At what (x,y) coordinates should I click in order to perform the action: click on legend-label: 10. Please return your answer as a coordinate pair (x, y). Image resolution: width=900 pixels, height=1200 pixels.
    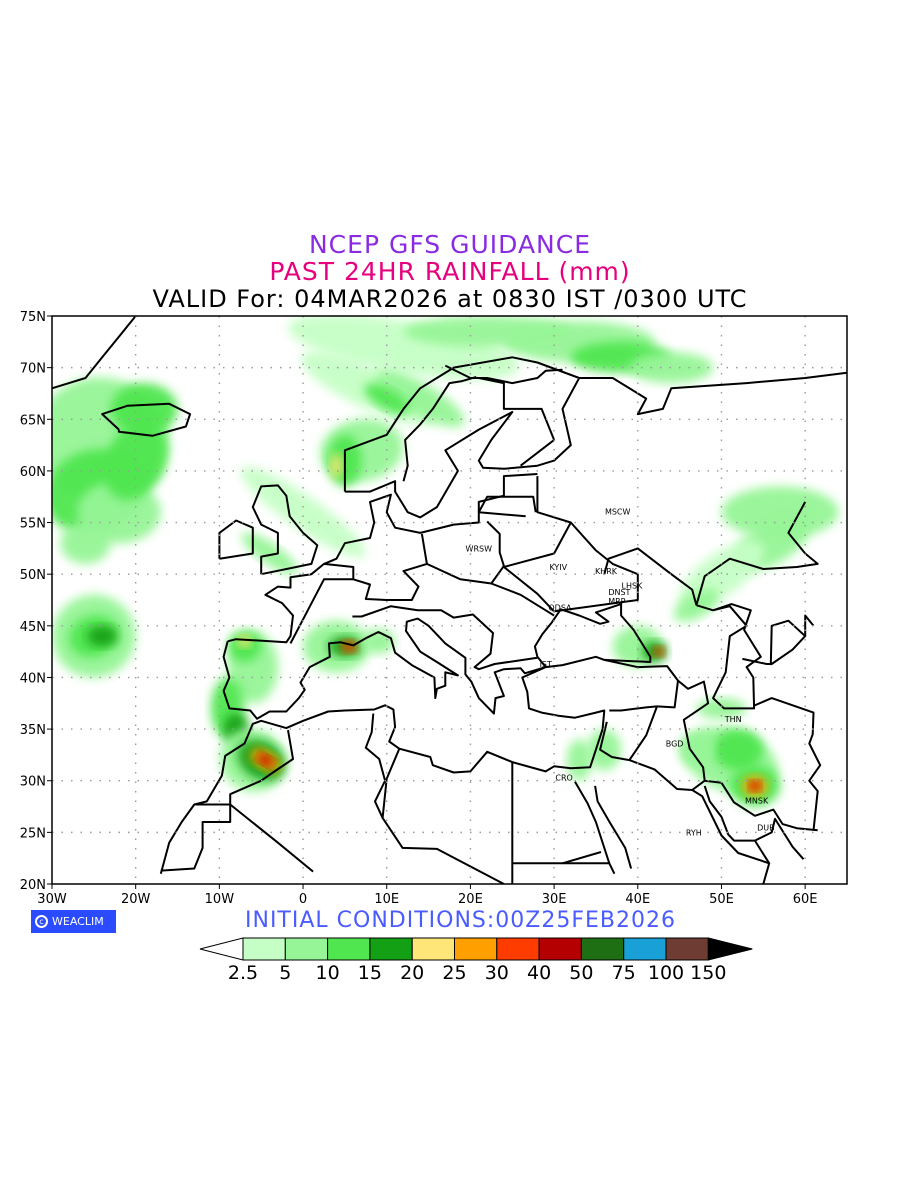
    Looking at the image, I should click on (328, 973).